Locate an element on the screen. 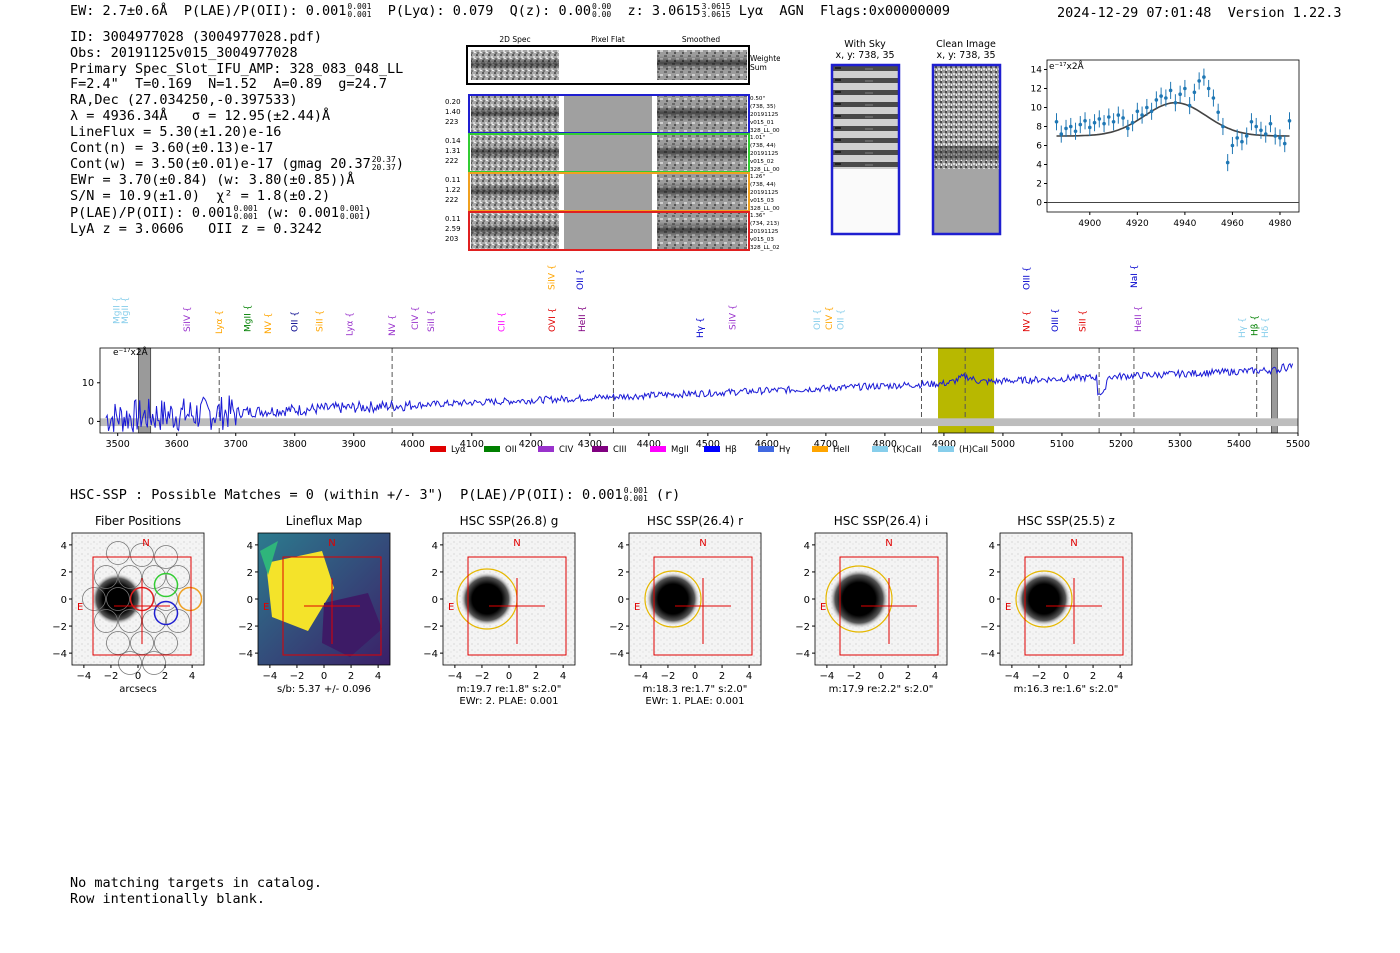  line-label: CII { is located at coordinates (502, 322).